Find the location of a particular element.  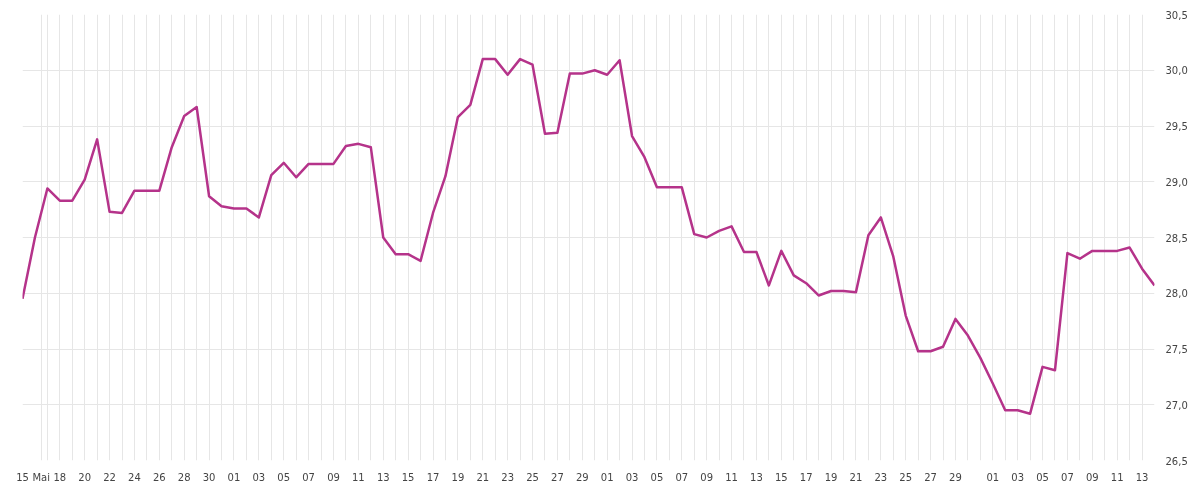

x-tick-label: 28 is located at coordinates (184, 477).